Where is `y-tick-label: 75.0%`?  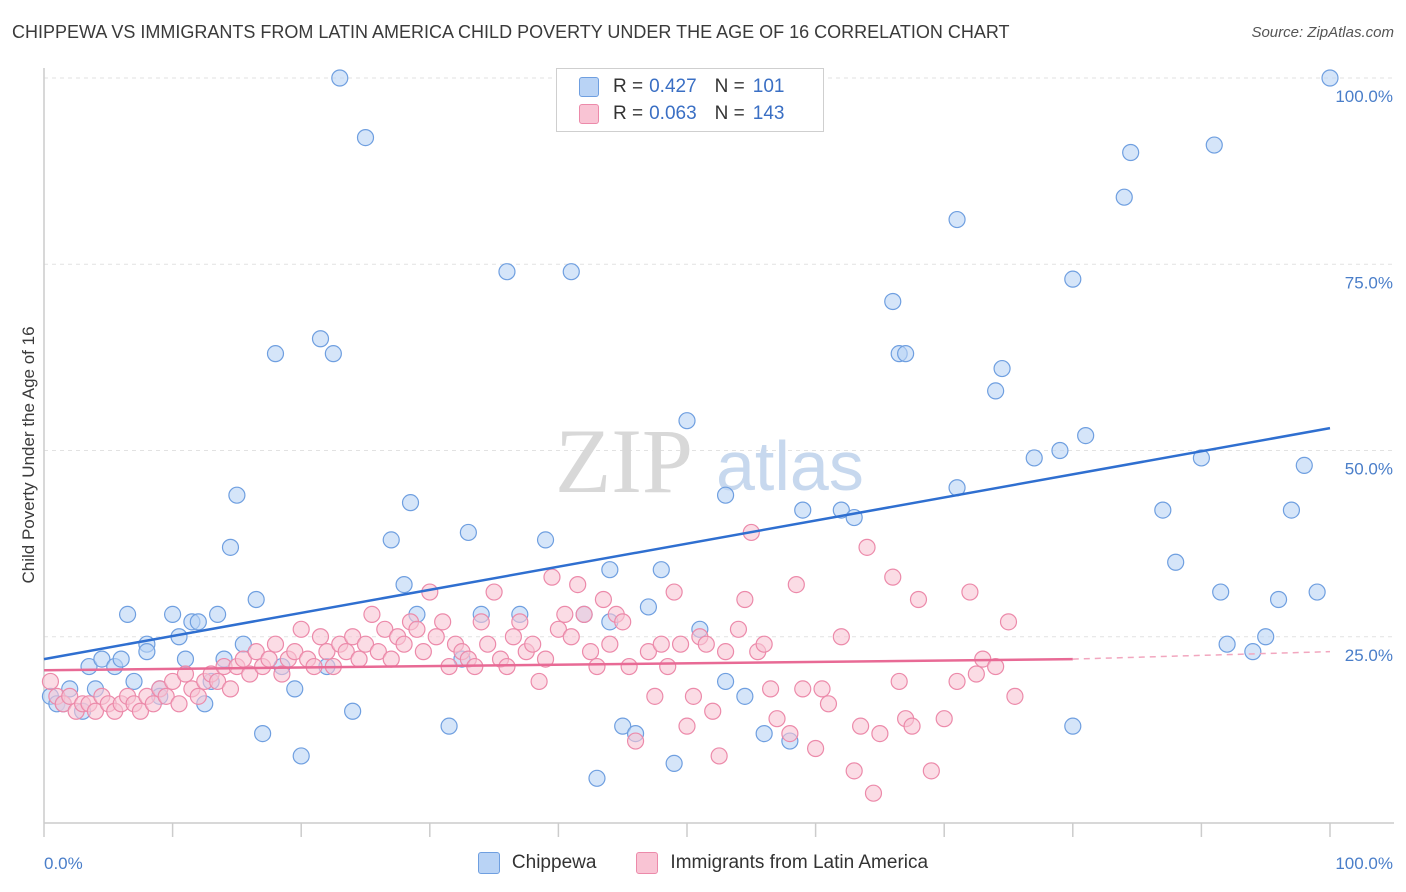
y-tick-label: 75.0% is located at coordinates (1369, 282).